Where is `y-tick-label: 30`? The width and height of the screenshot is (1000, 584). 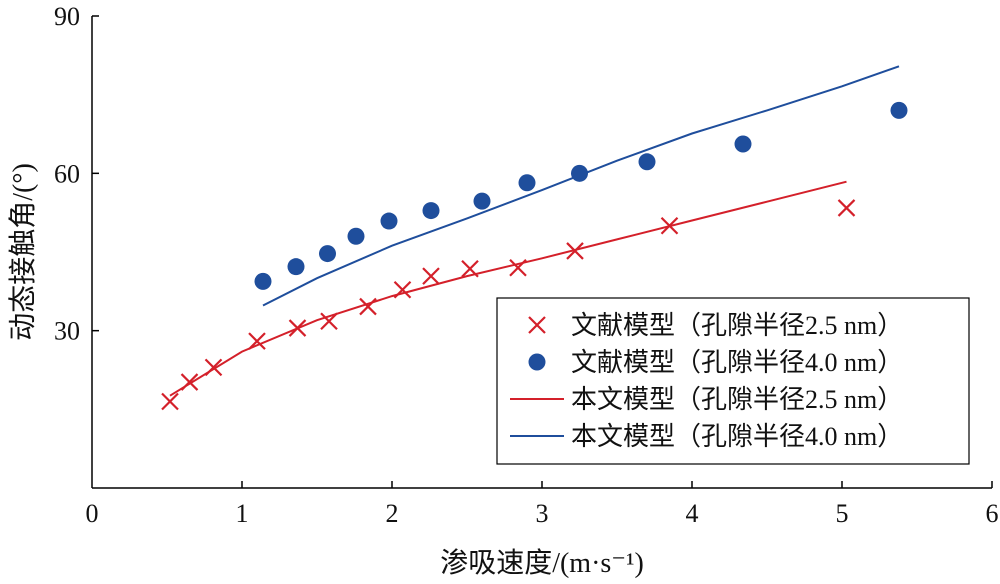 y-tick-label: 30 is located at coordinates (67, 331).